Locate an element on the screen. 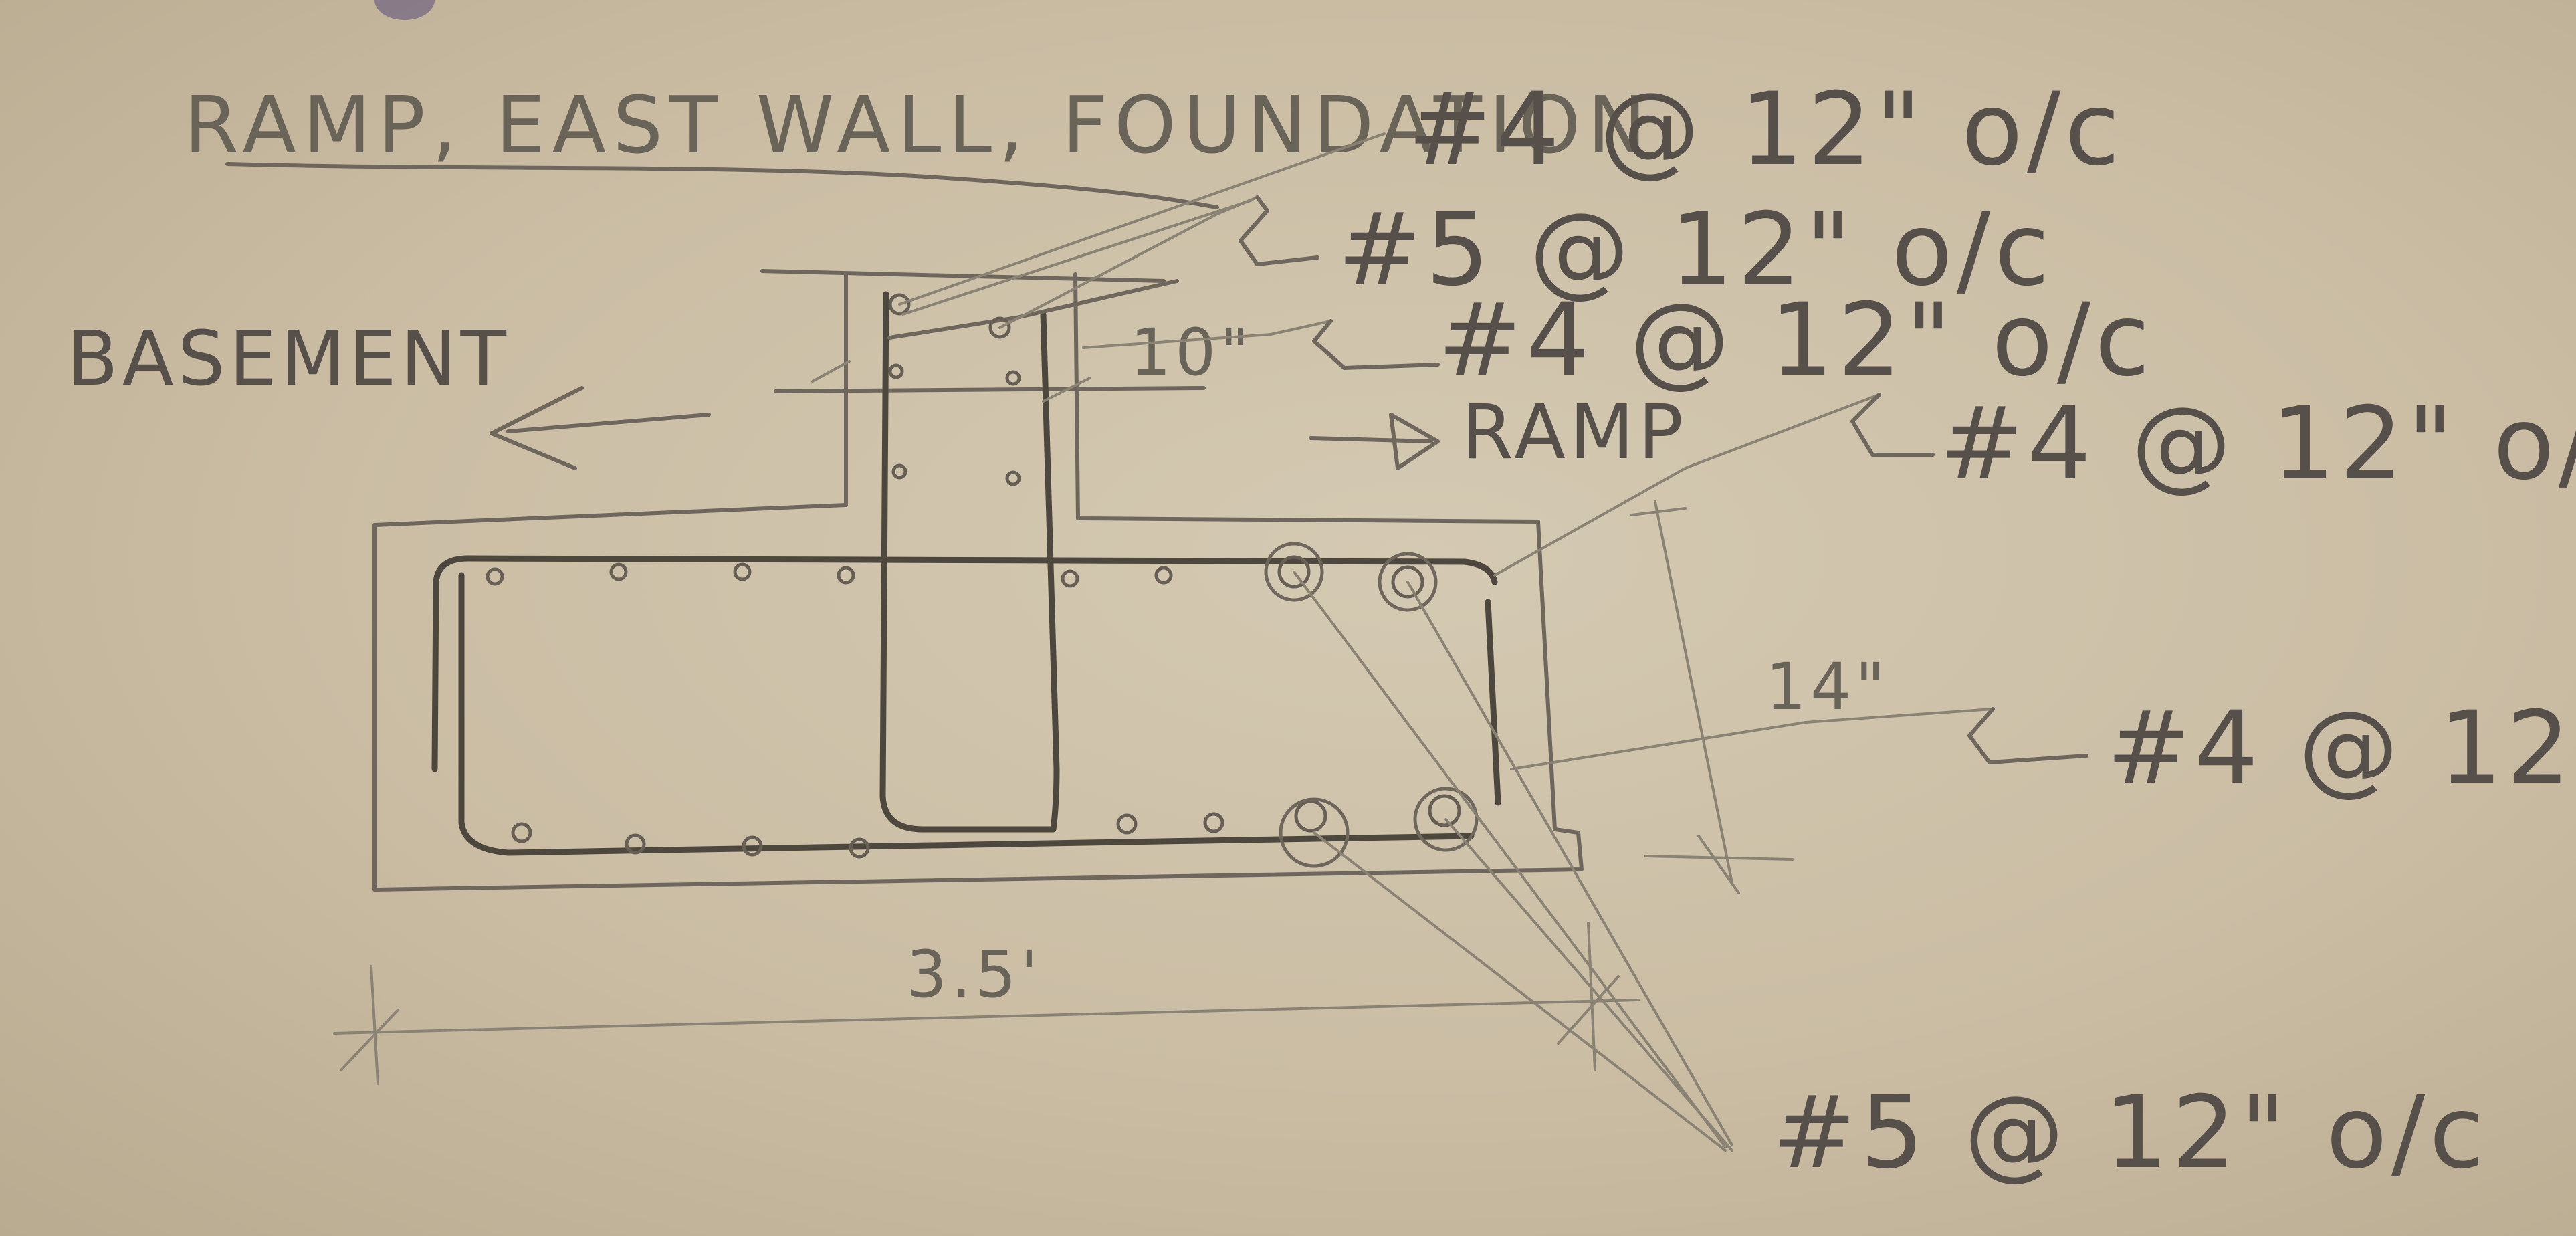 The image size is (2576, 1236). leader-top-bar-2a is located at coordinates (1128, 262).